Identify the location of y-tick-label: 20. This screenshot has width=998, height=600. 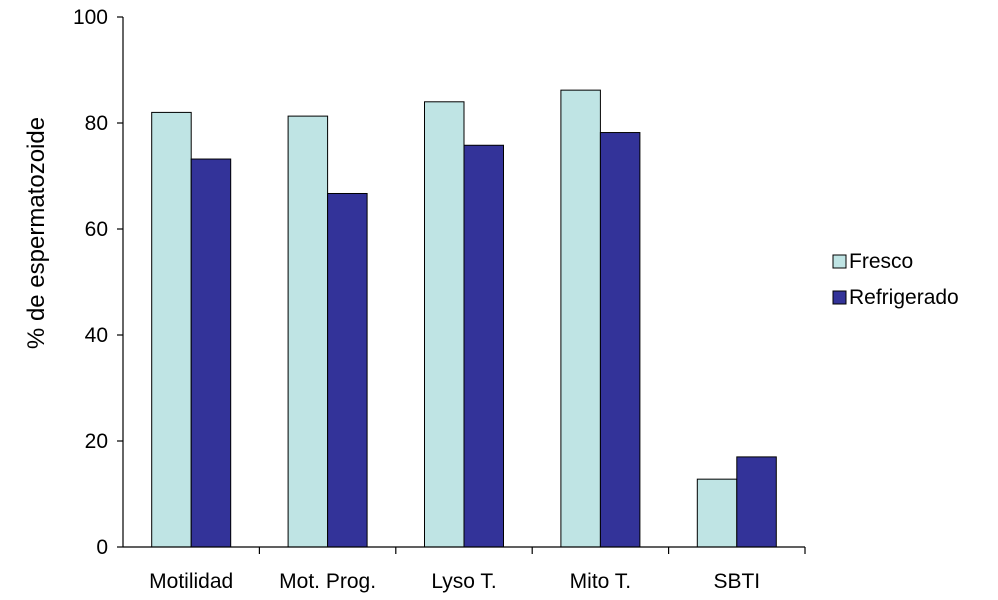
(96, 441).